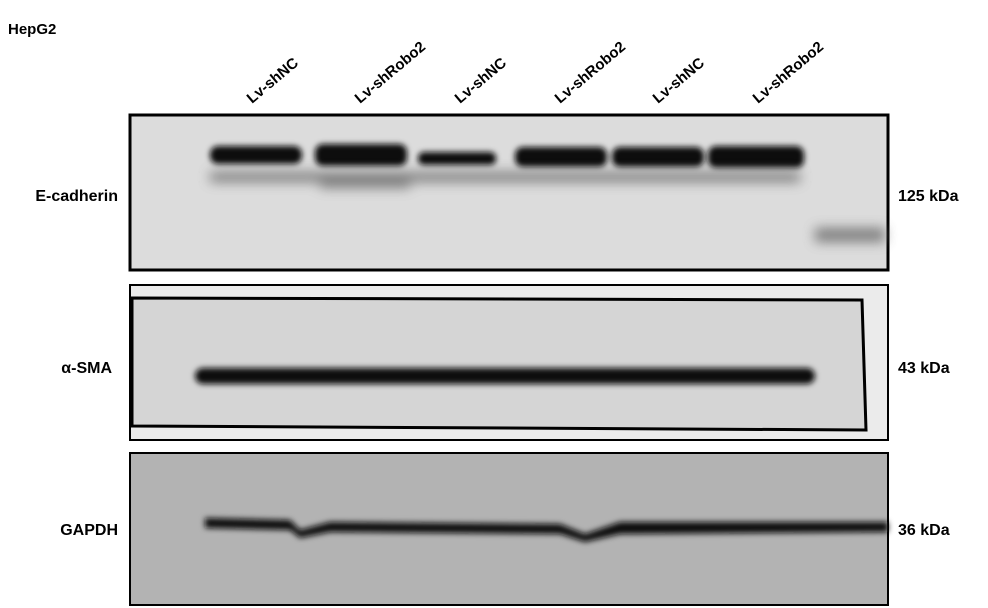 The height and width of the screenshot is (608, 988). I want to click on figure-title: HepG2, so click(32, 29).